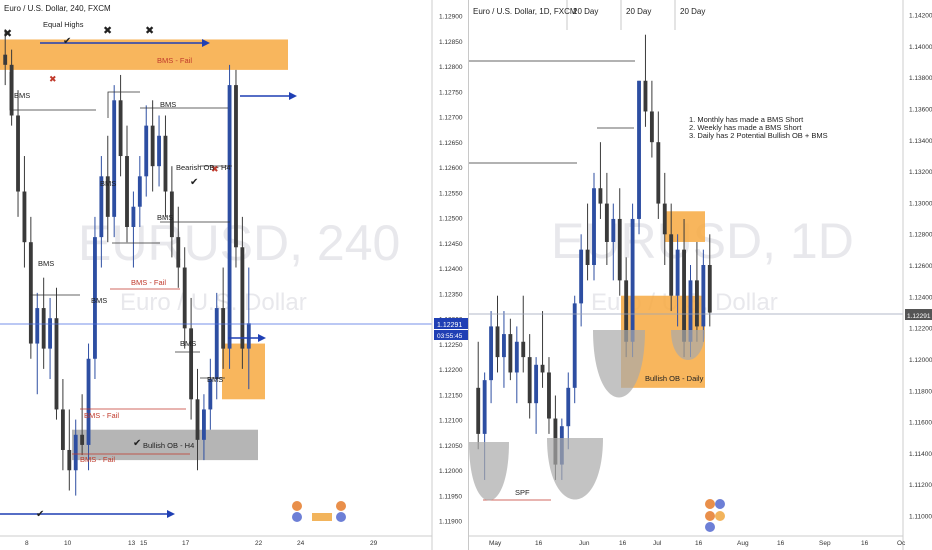 Image resolution: width=932 pixels, height=550 pixels. What do you see at coordinates (451, 42) in the screenshot?
I see `price-tick-label: 1.12850` at bounding box center [451, 42].